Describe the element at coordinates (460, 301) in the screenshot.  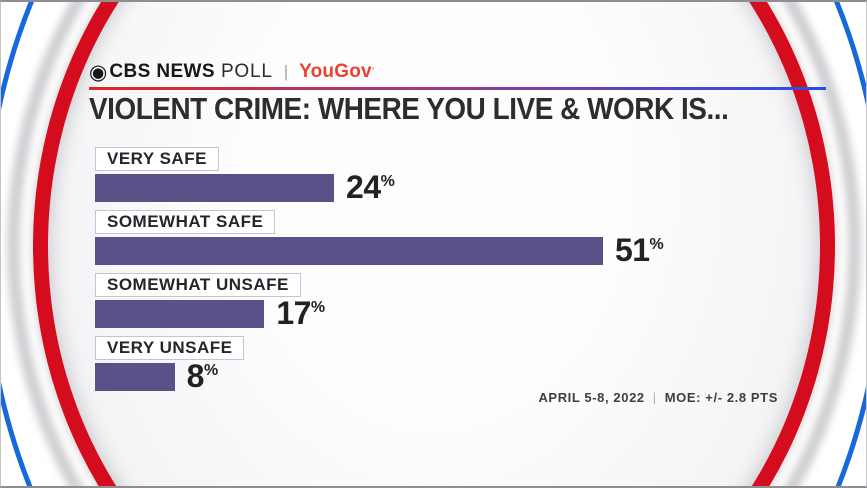
I see `bar-row-somewhat-unsafe: SOMEWHAT UNSAFE 17%` at that location.